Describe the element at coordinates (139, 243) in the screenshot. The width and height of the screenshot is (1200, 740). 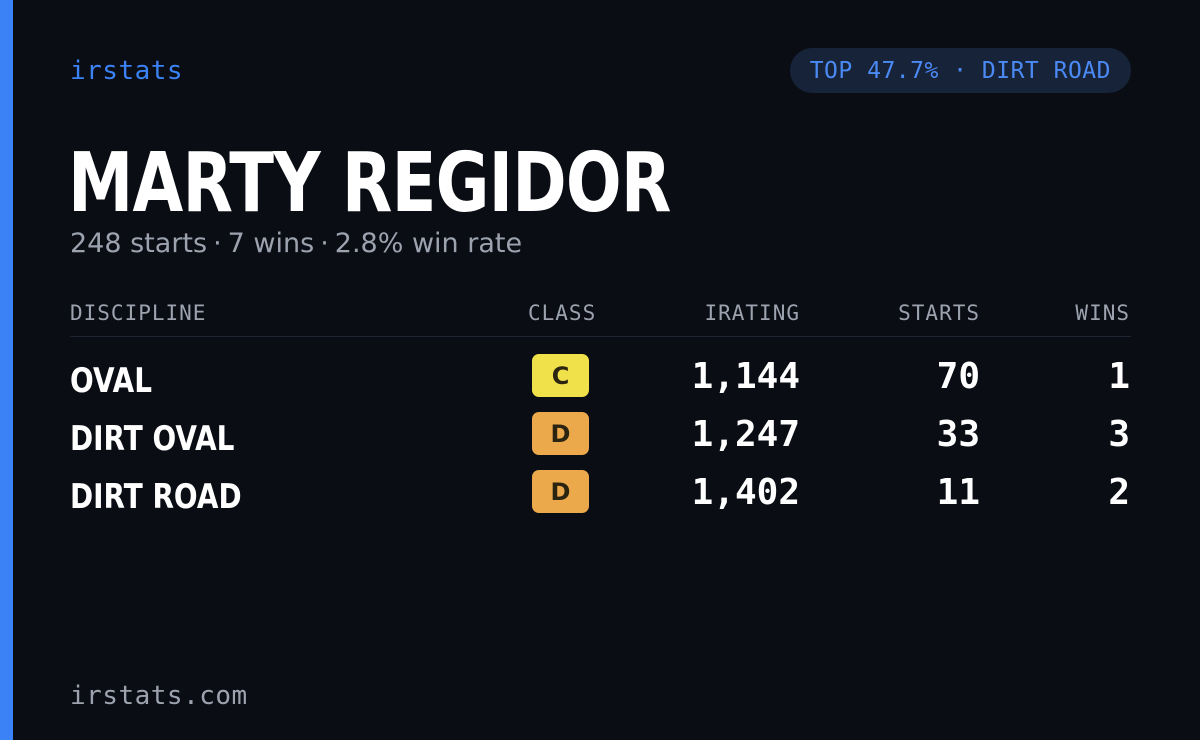
I see `starts-summary: 248 starts` at that location.